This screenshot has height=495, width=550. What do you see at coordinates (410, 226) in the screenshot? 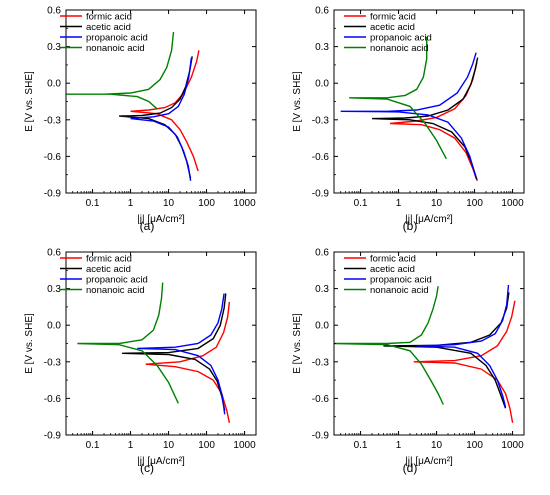
I see `panel-label: (b)` at bounding box center [410, 226].